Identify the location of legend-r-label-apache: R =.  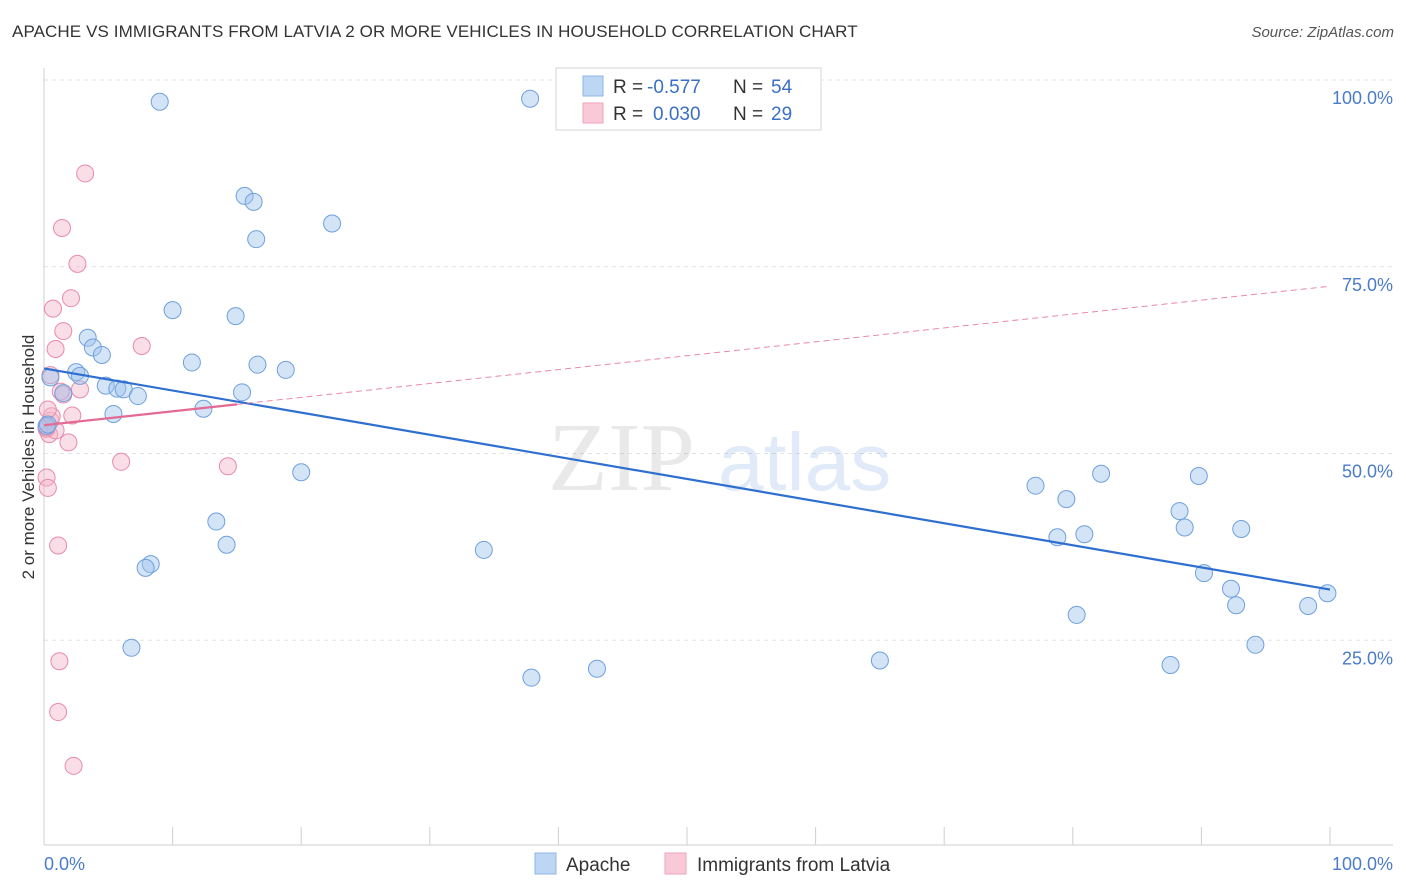
(628, 87).